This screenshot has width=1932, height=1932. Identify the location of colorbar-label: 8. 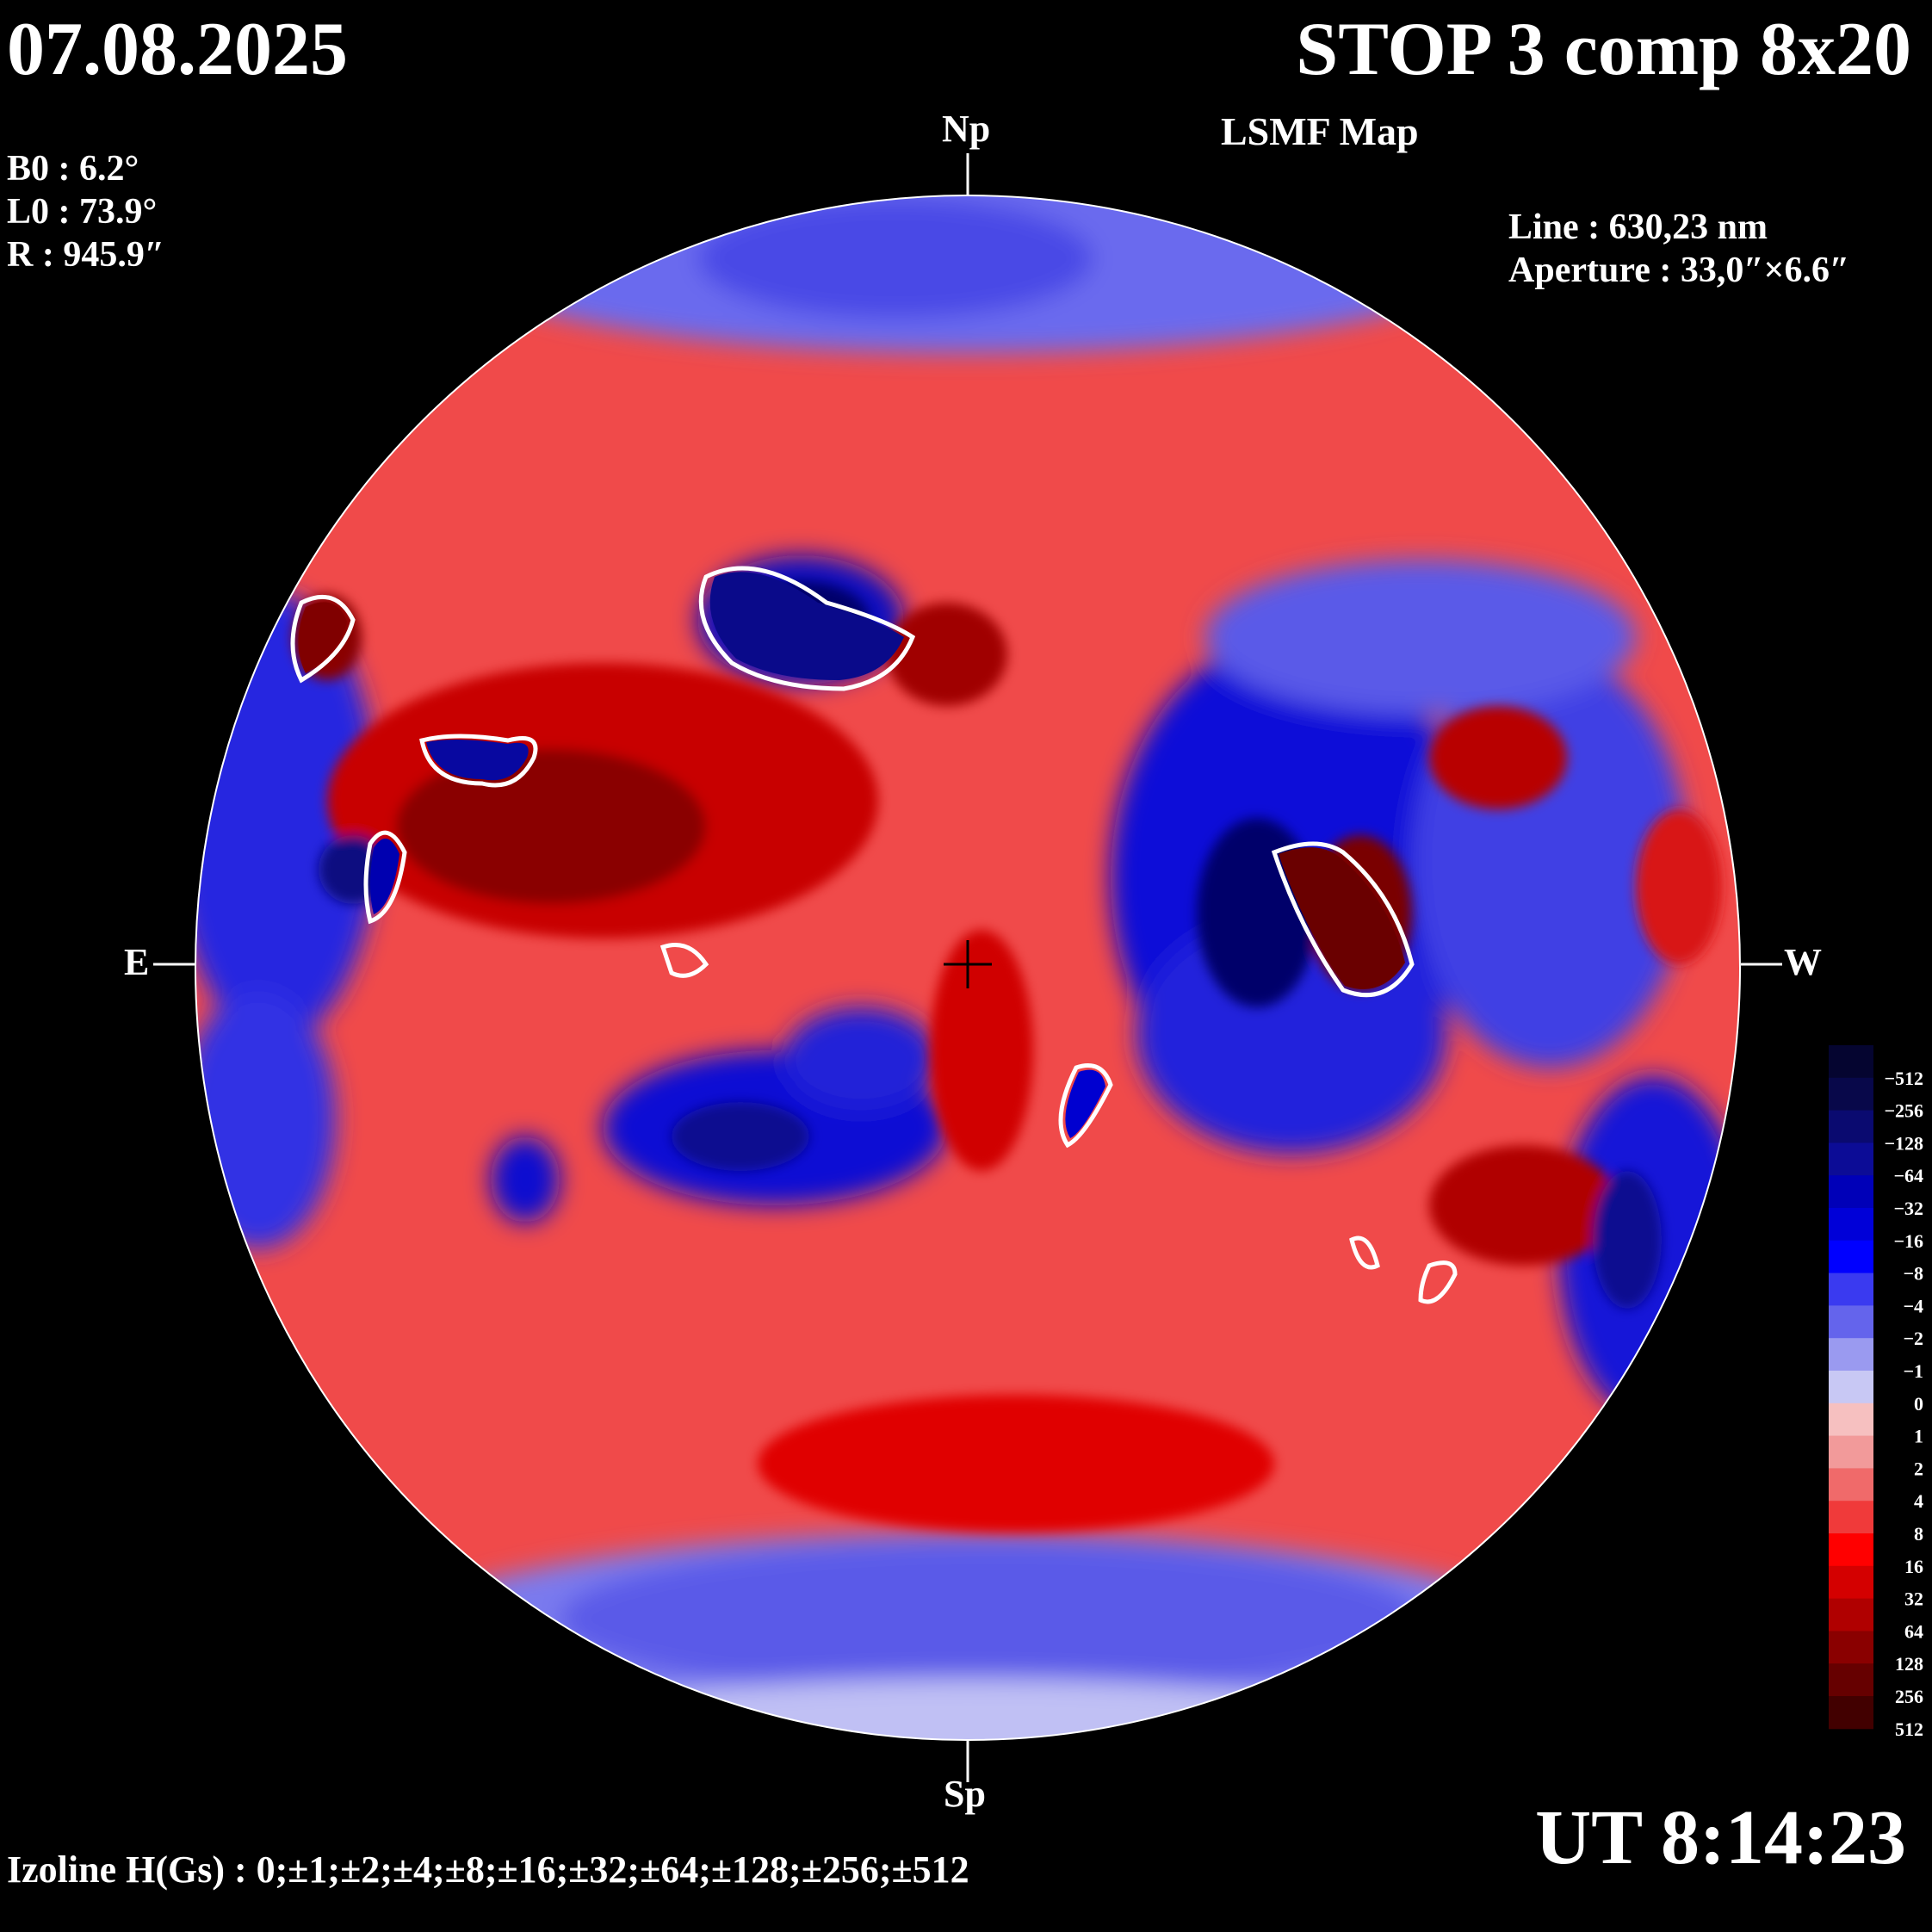
(1918, 1534).